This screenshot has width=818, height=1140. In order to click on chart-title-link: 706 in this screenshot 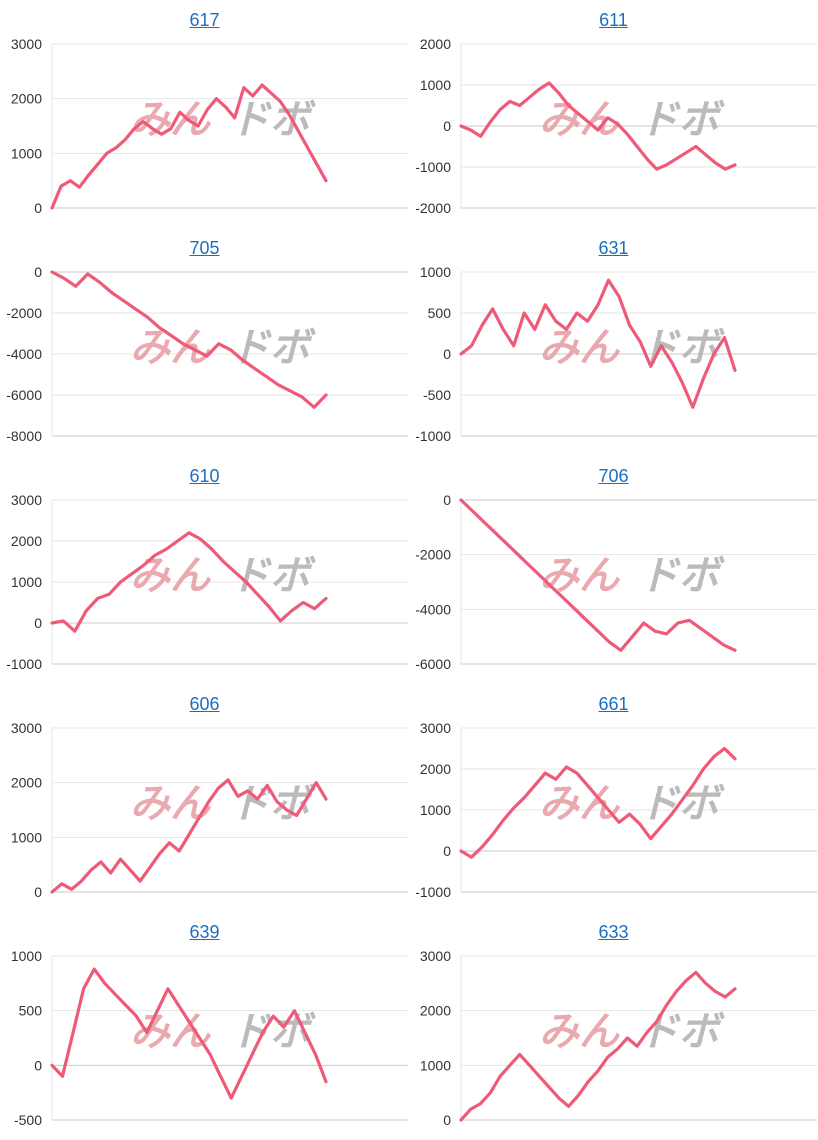, I will do `click(613, 476)`.